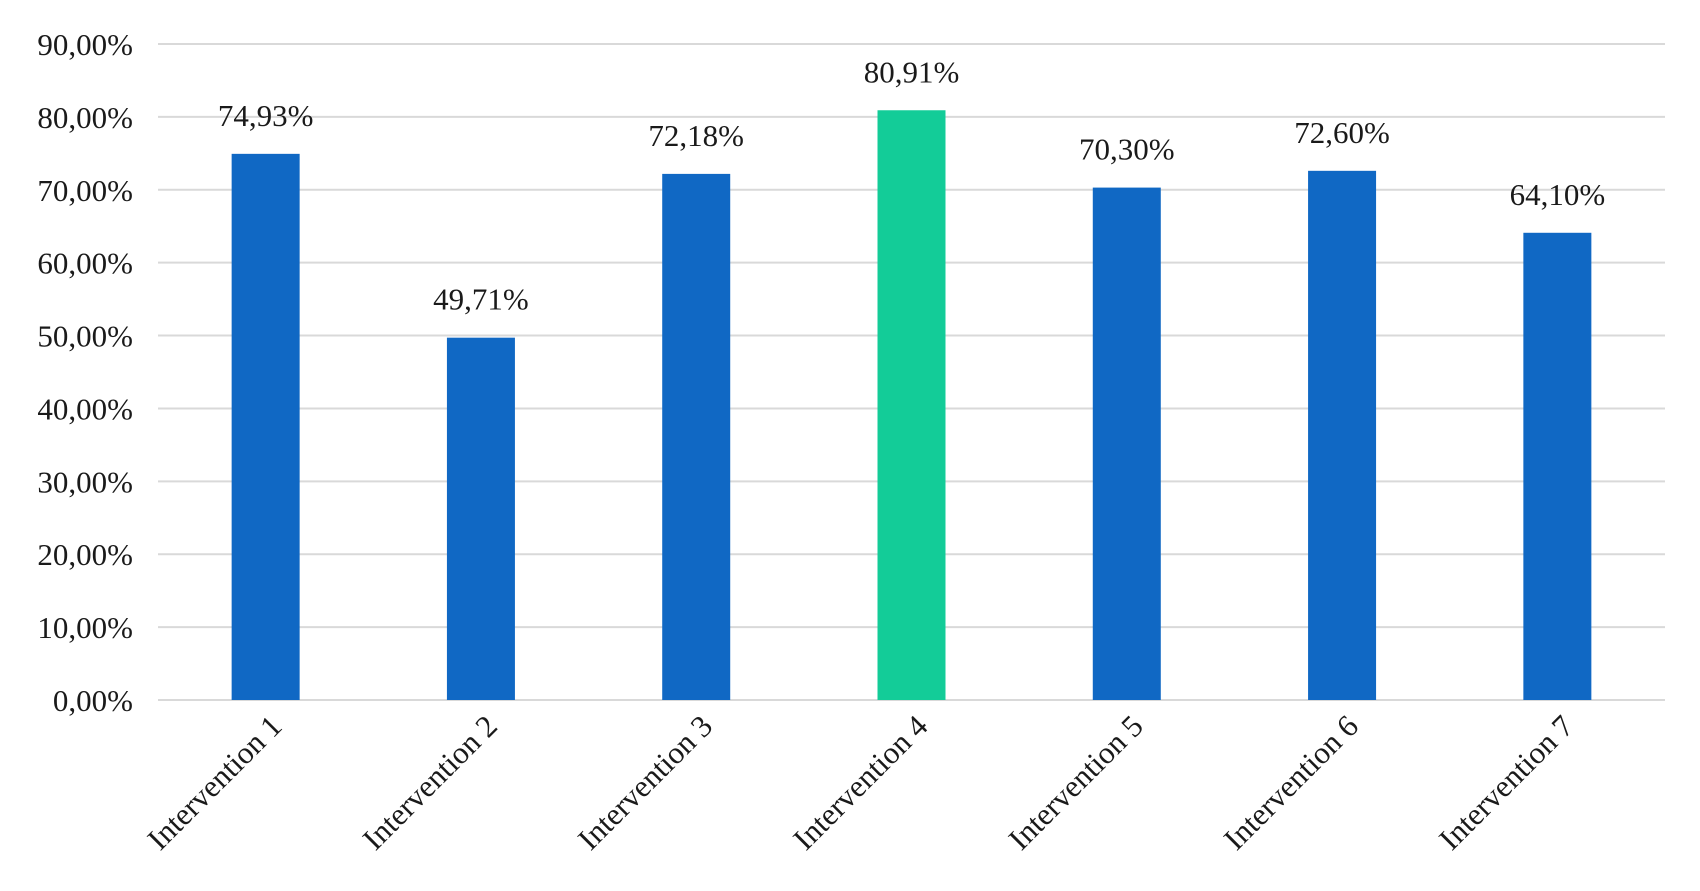 Image resolution: width=1700 pixels, height=891 pixels. I want to click on x-category-label: Intervention 6, so click(1291, 782).